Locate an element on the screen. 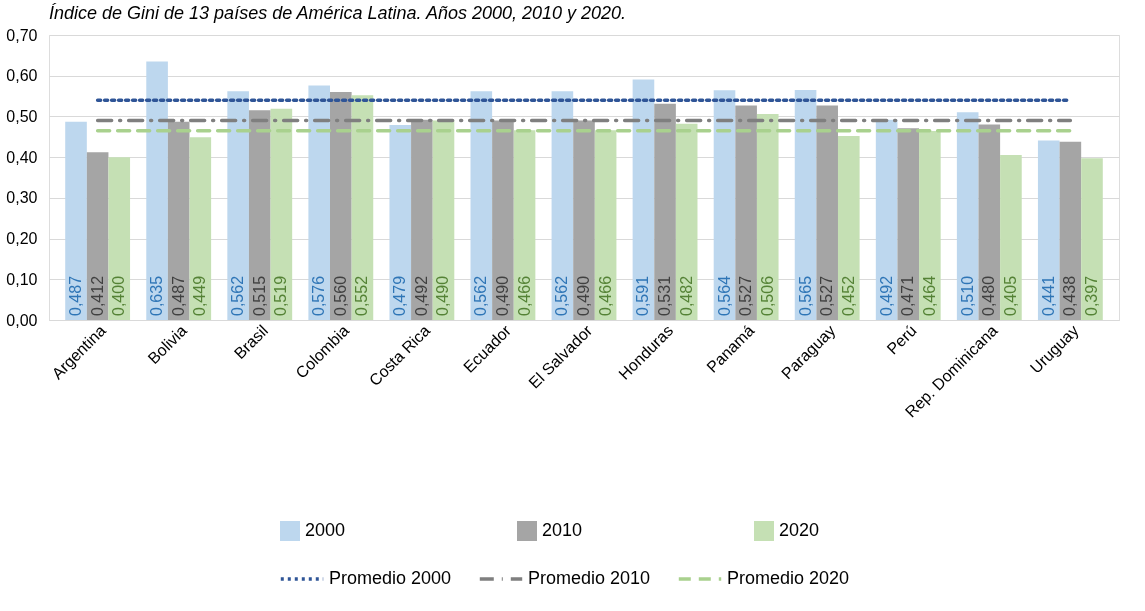  legend-label: Promedio 2020 is located at coordinates (788, 578).